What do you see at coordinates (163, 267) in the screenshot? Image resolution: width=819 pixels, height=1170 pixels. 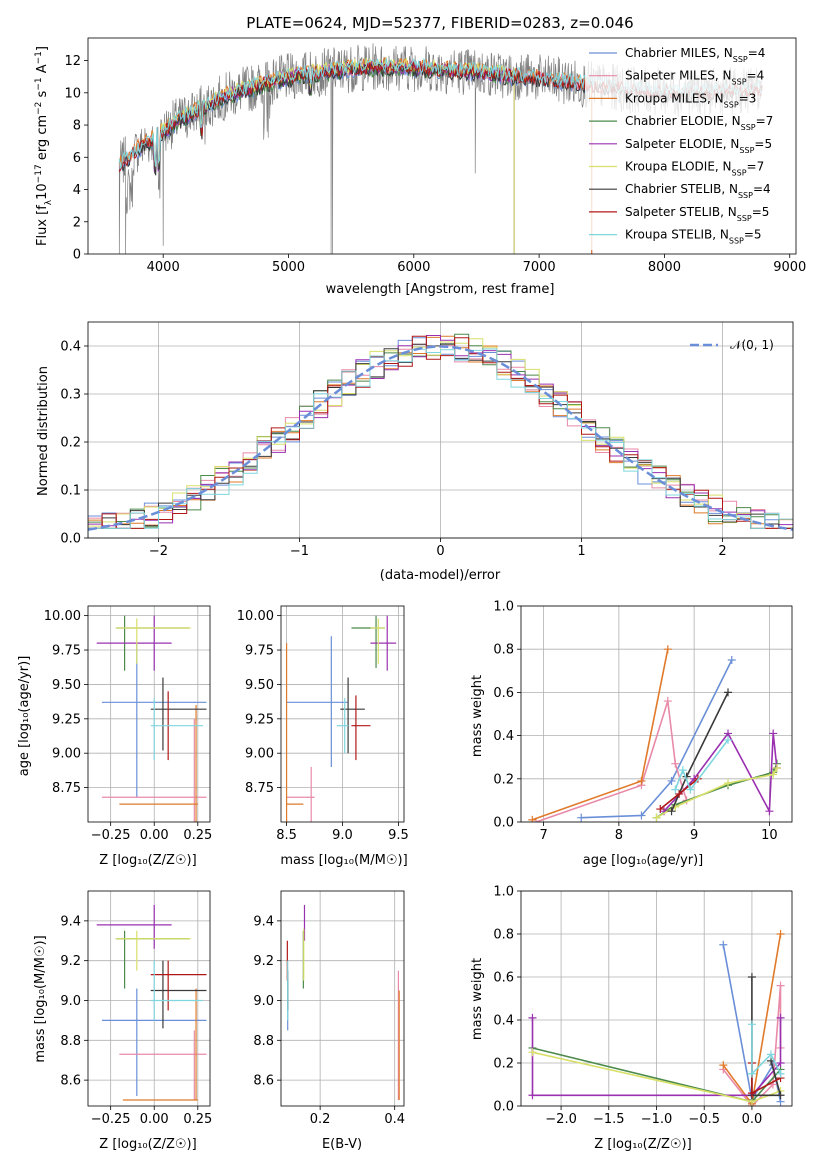 I see `x-tick-label: 4000` at bounding box center [163, 267].